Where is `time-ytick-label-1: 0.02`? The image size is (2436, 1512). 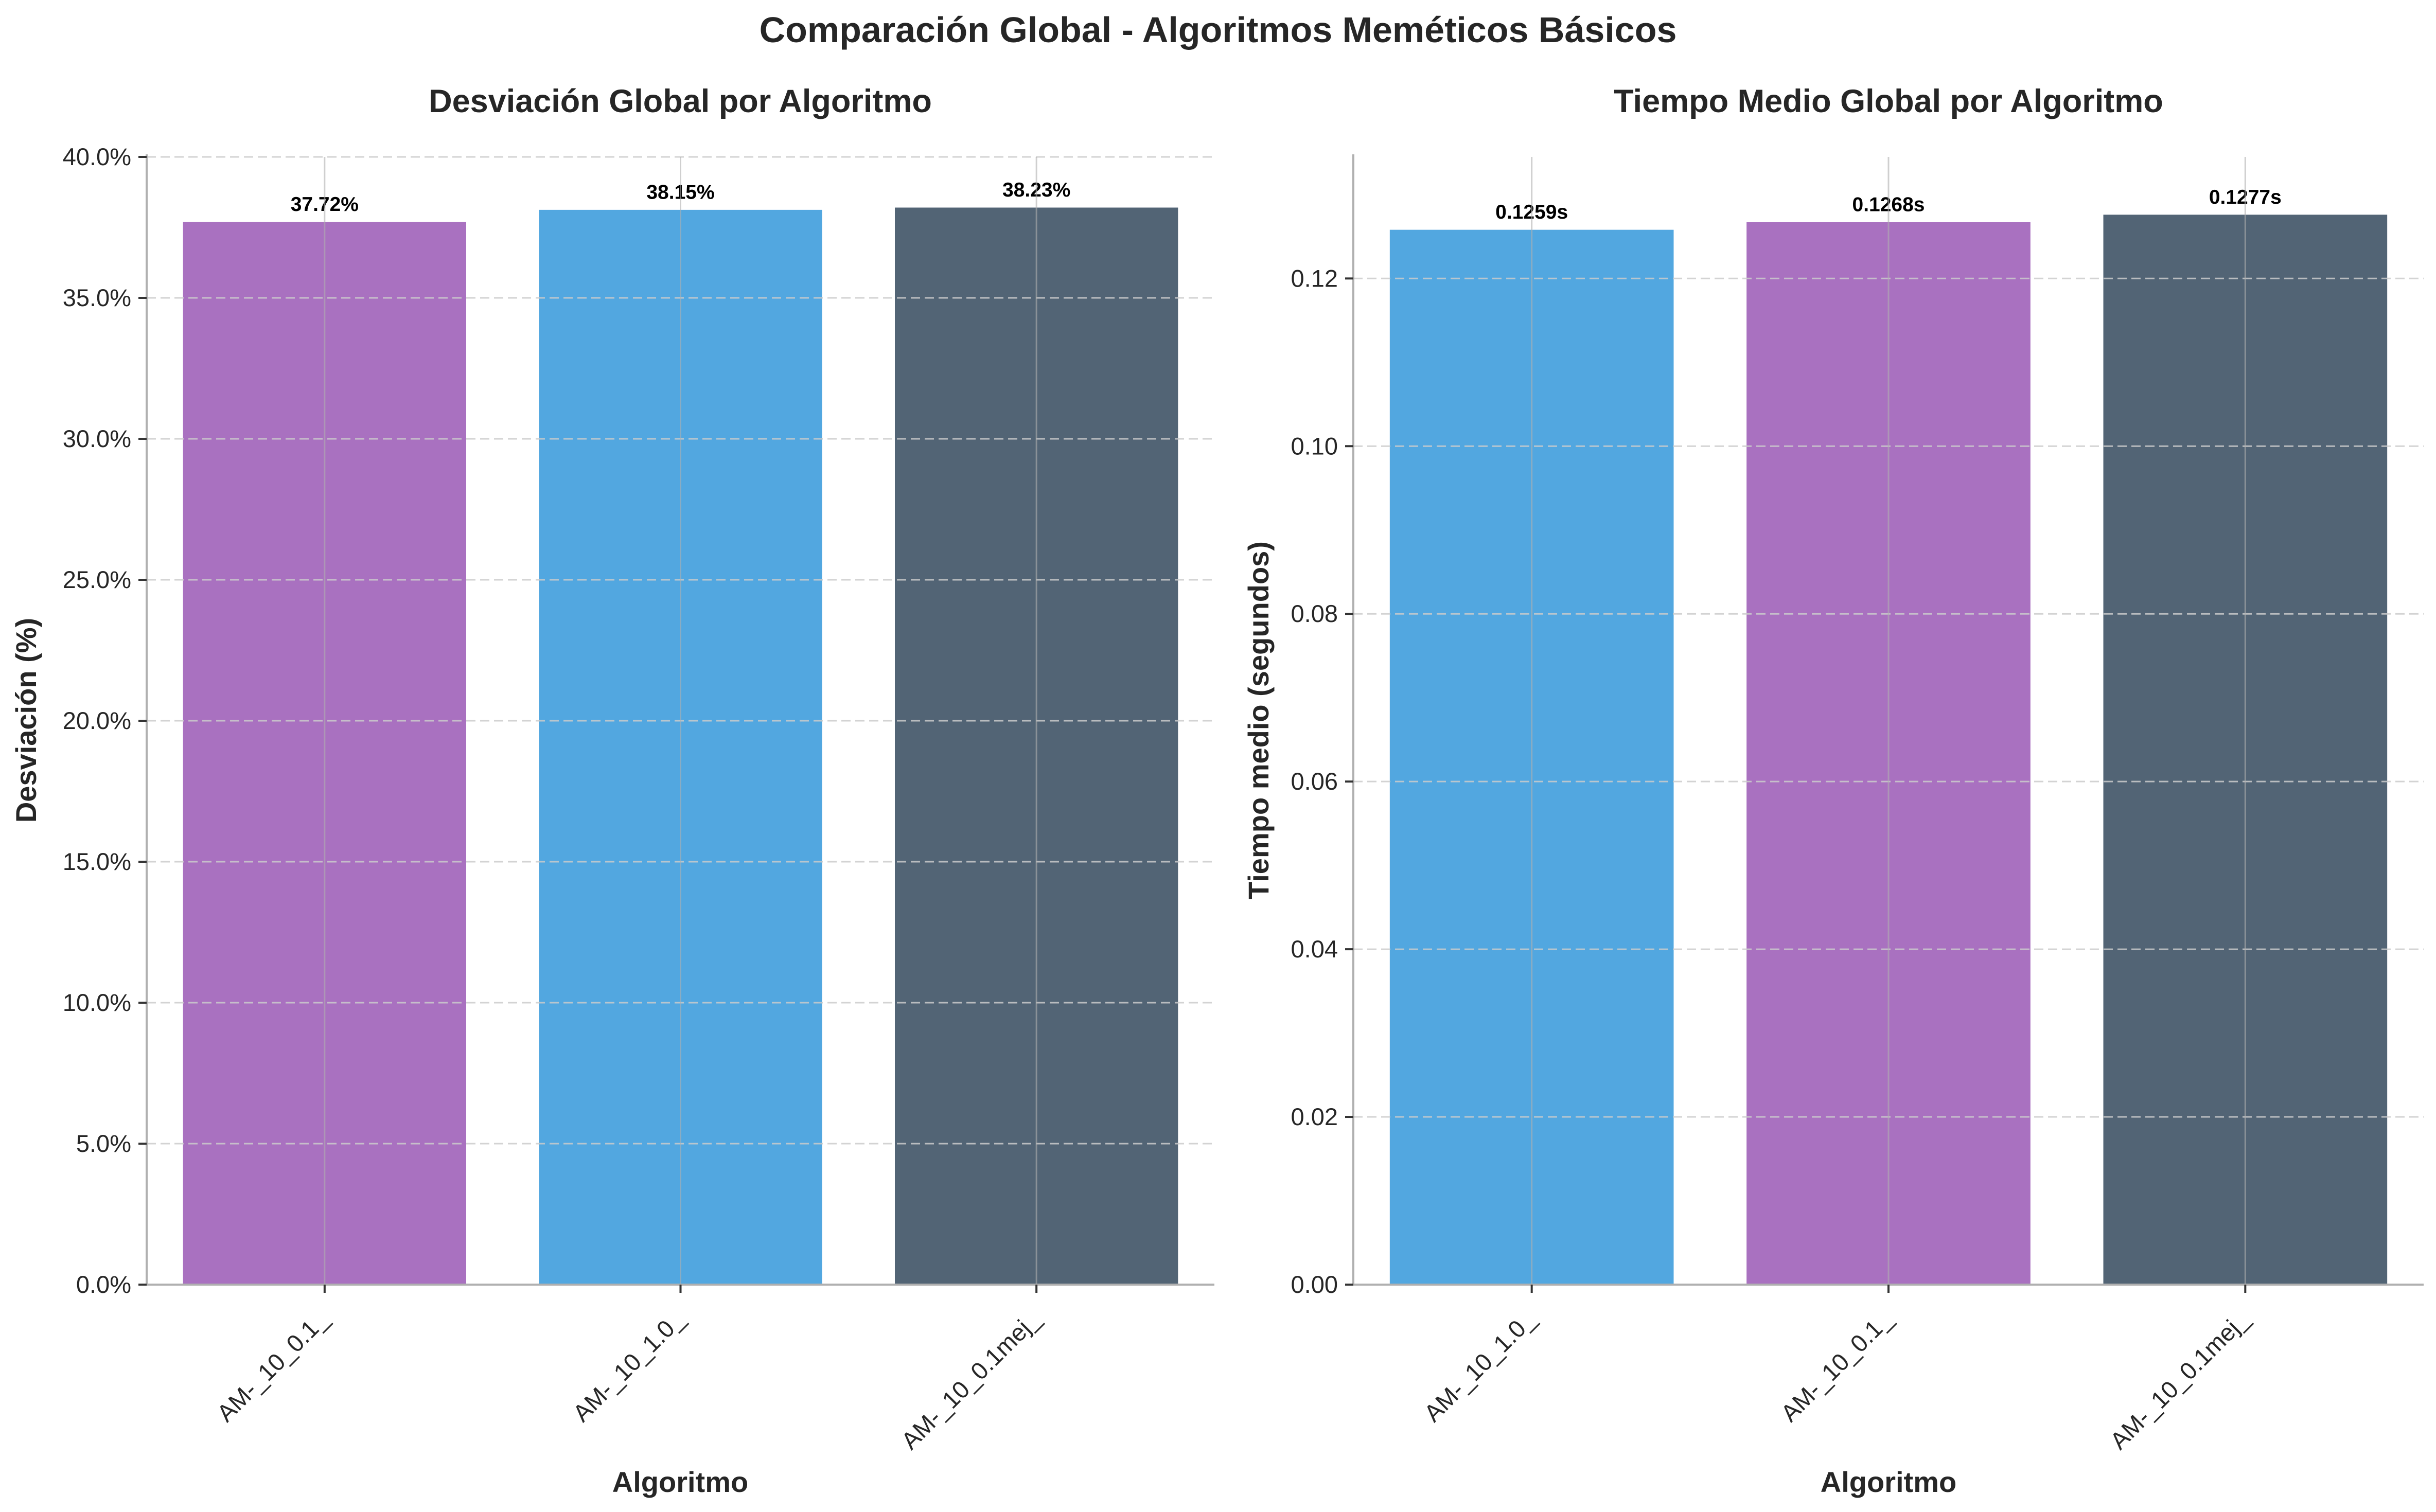
time-ytick-label-1: 0.02 is located at coordinates (1314, 1116).